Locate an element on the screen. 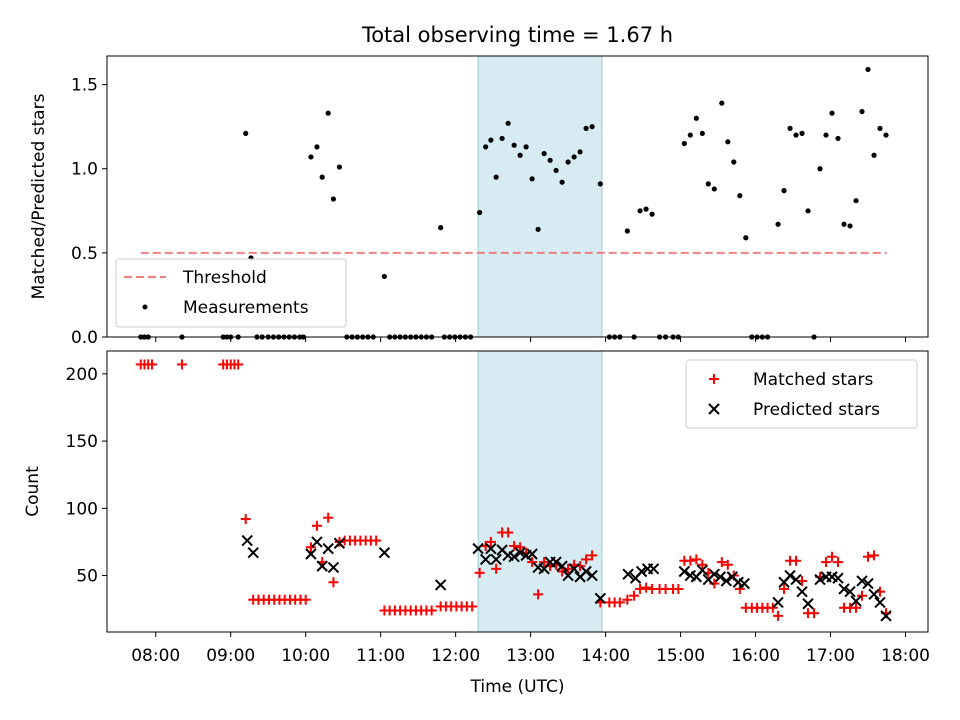 The height and width of the screenshot is (720, 960). highlight-span-bottom is located at coordinates (540, 491).